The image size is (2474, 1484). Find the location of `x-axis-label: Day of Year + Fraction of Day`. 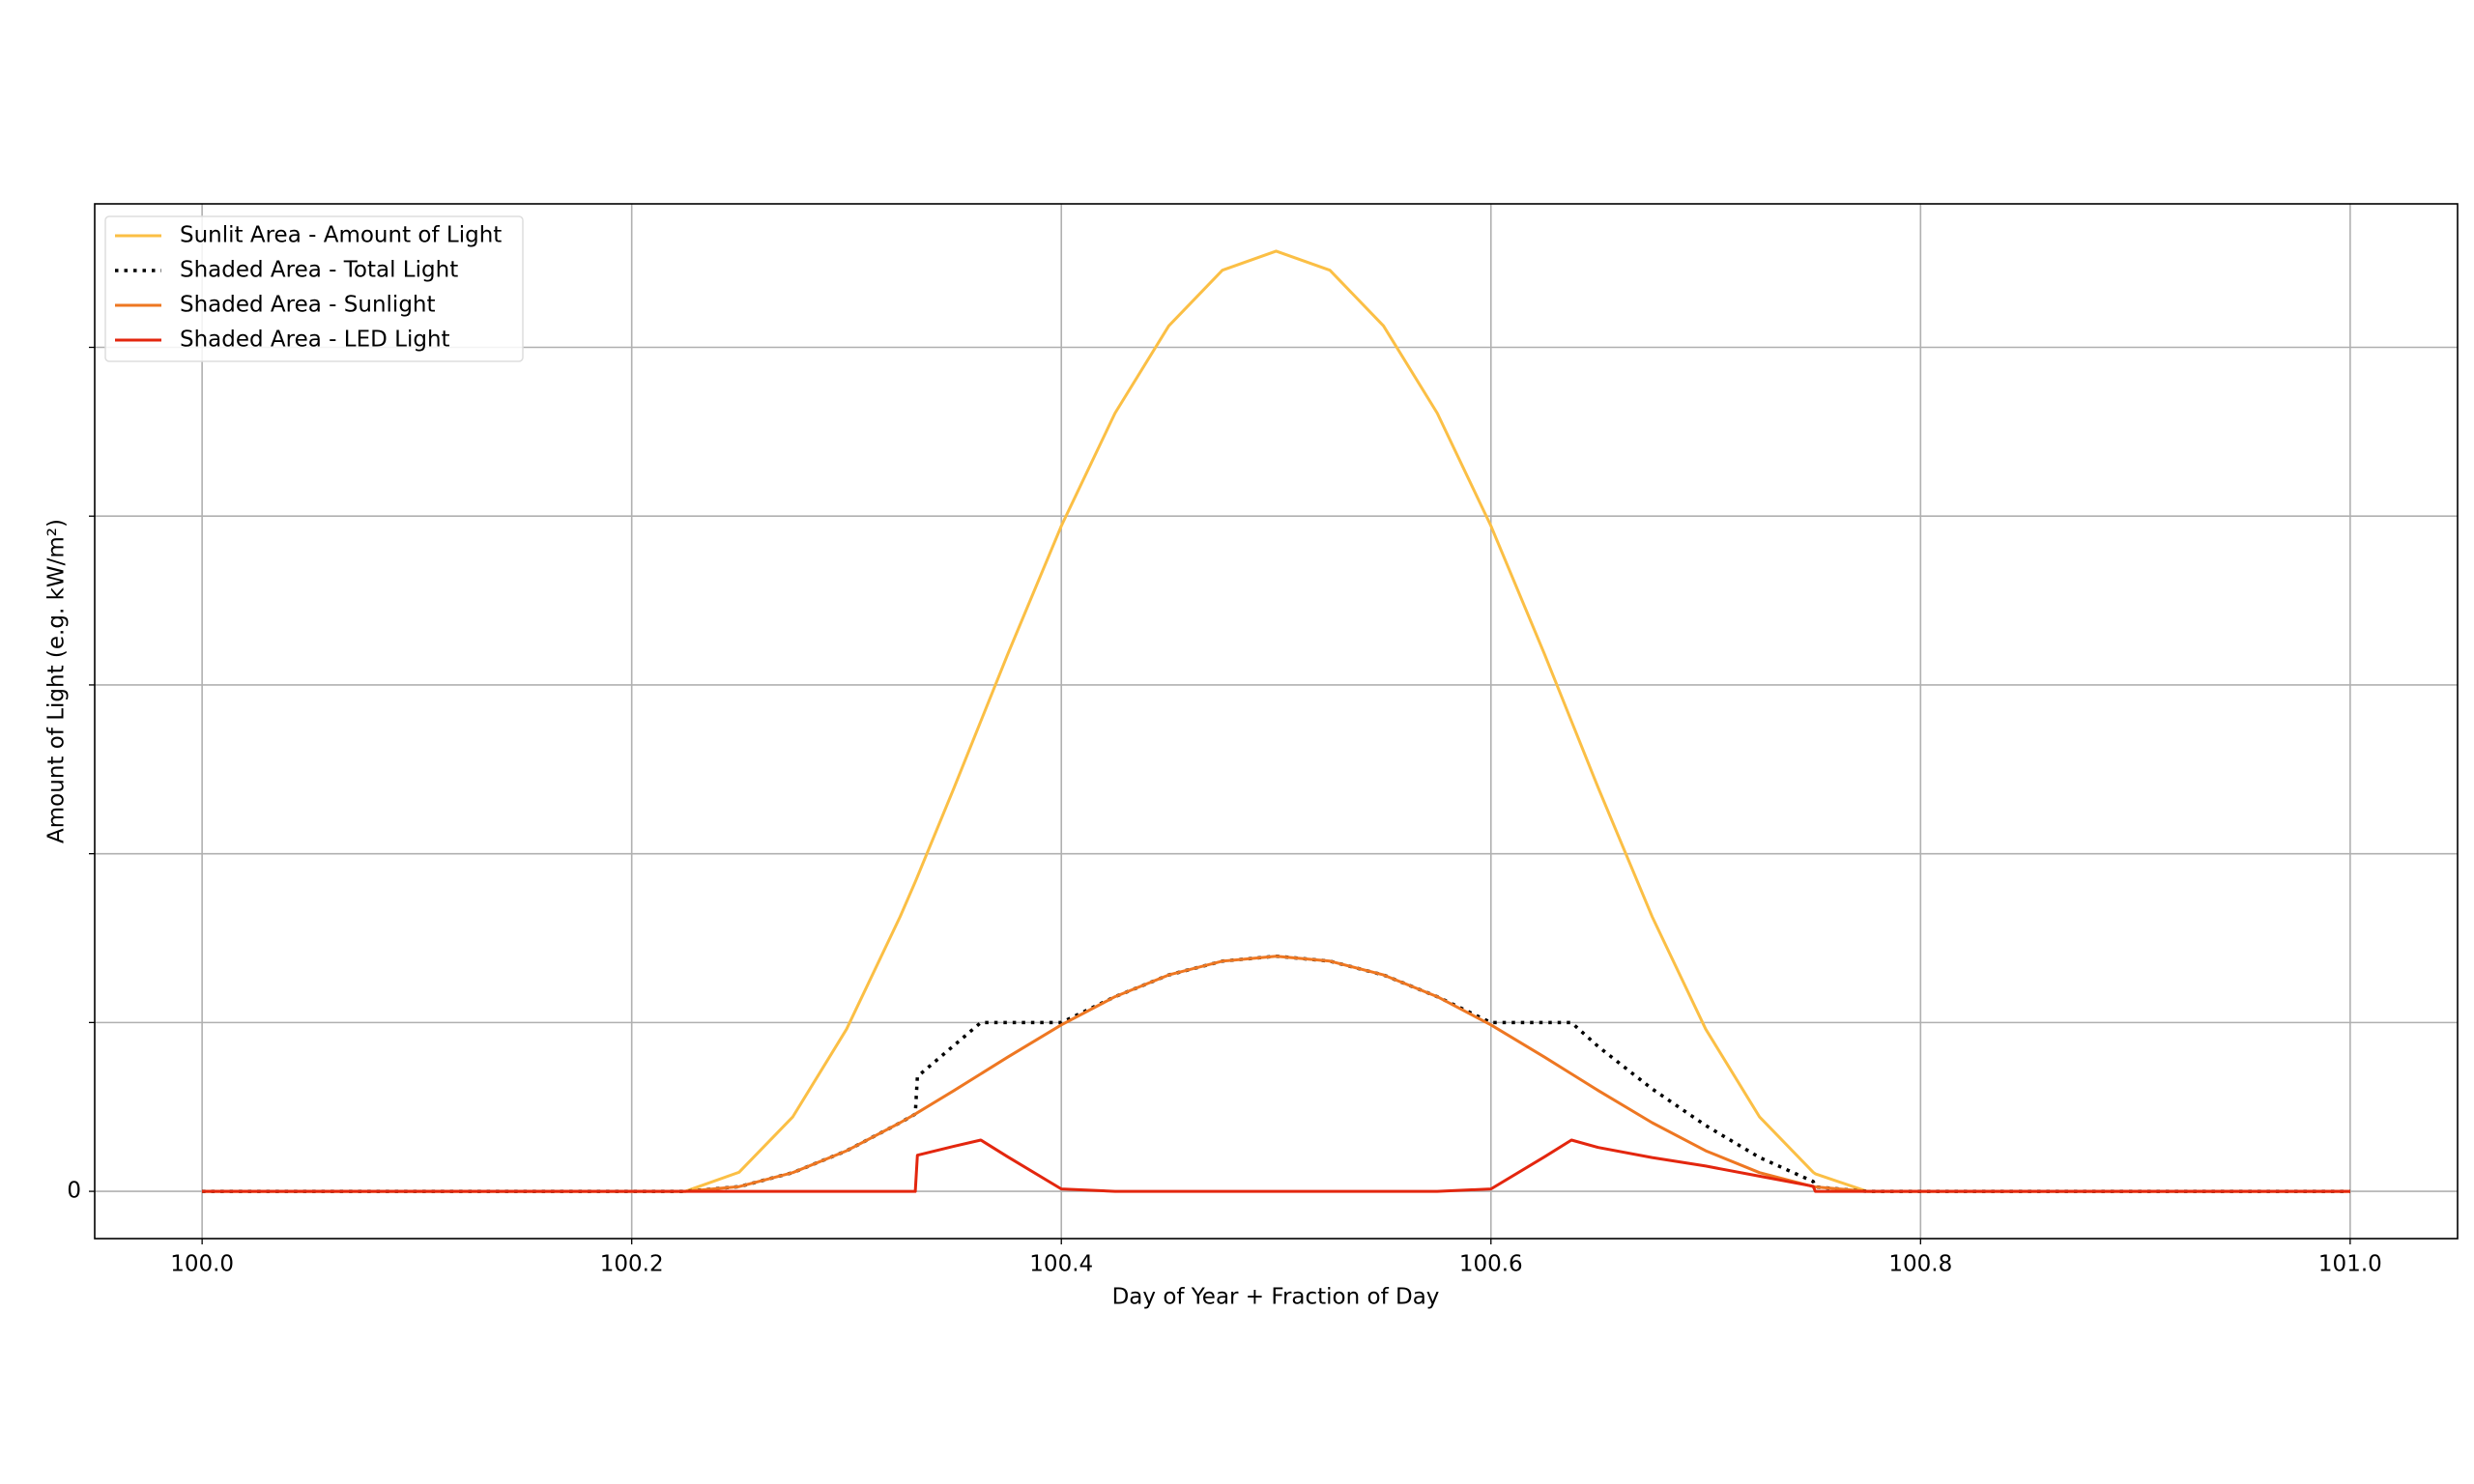

x-axis-label: Day of Year + Fraction of Day is located at coordinates (1276, 1298).